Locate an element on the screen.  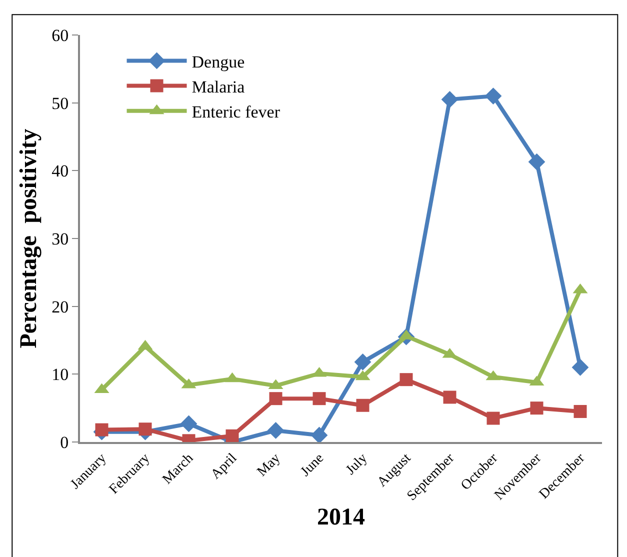
legend-label: Malaria is located at coordinates (219, 86).